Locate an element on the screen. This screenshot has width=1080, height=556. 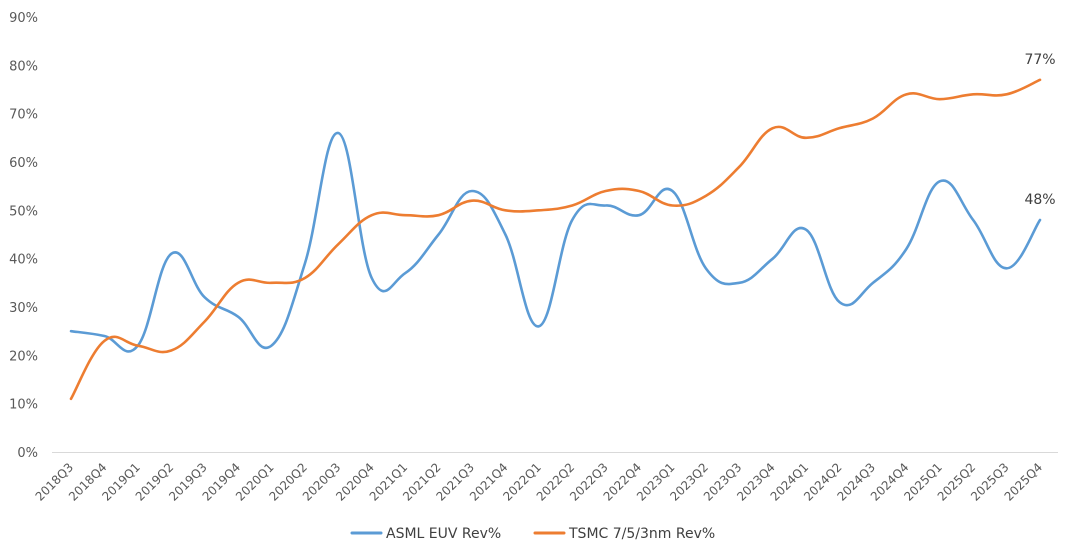
y-tick-label: 30% is located at coordinates (23, 308).